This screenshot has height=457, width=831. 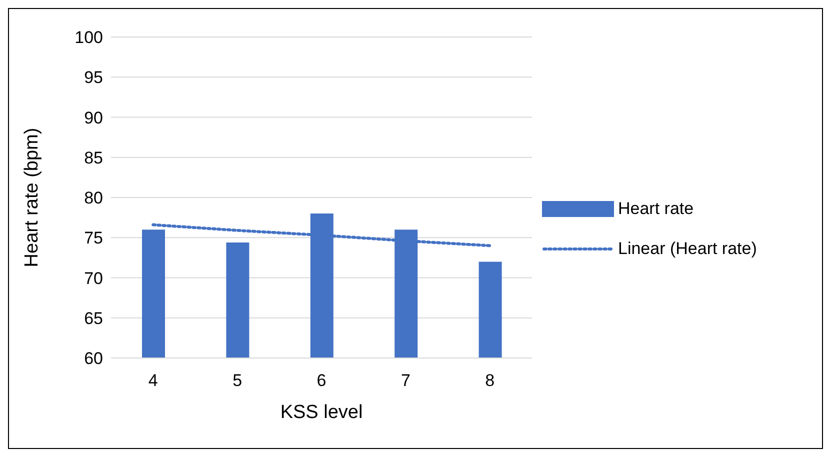 I want to click on x-tick-label: 4, so click(x=153, y=380).